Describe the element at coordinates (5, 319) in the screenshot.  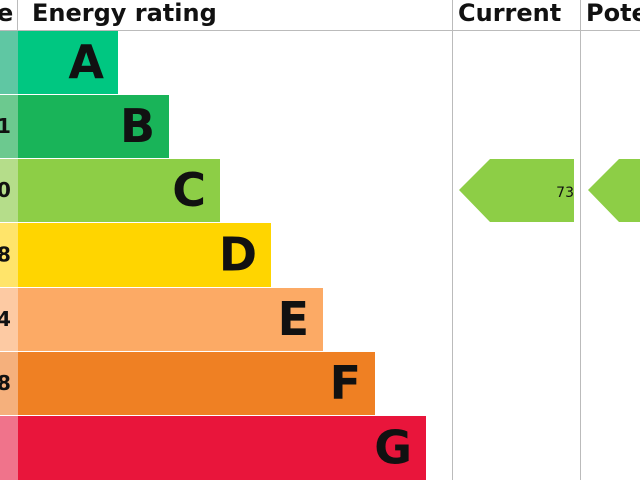
I see `score-label: 4` at that location.